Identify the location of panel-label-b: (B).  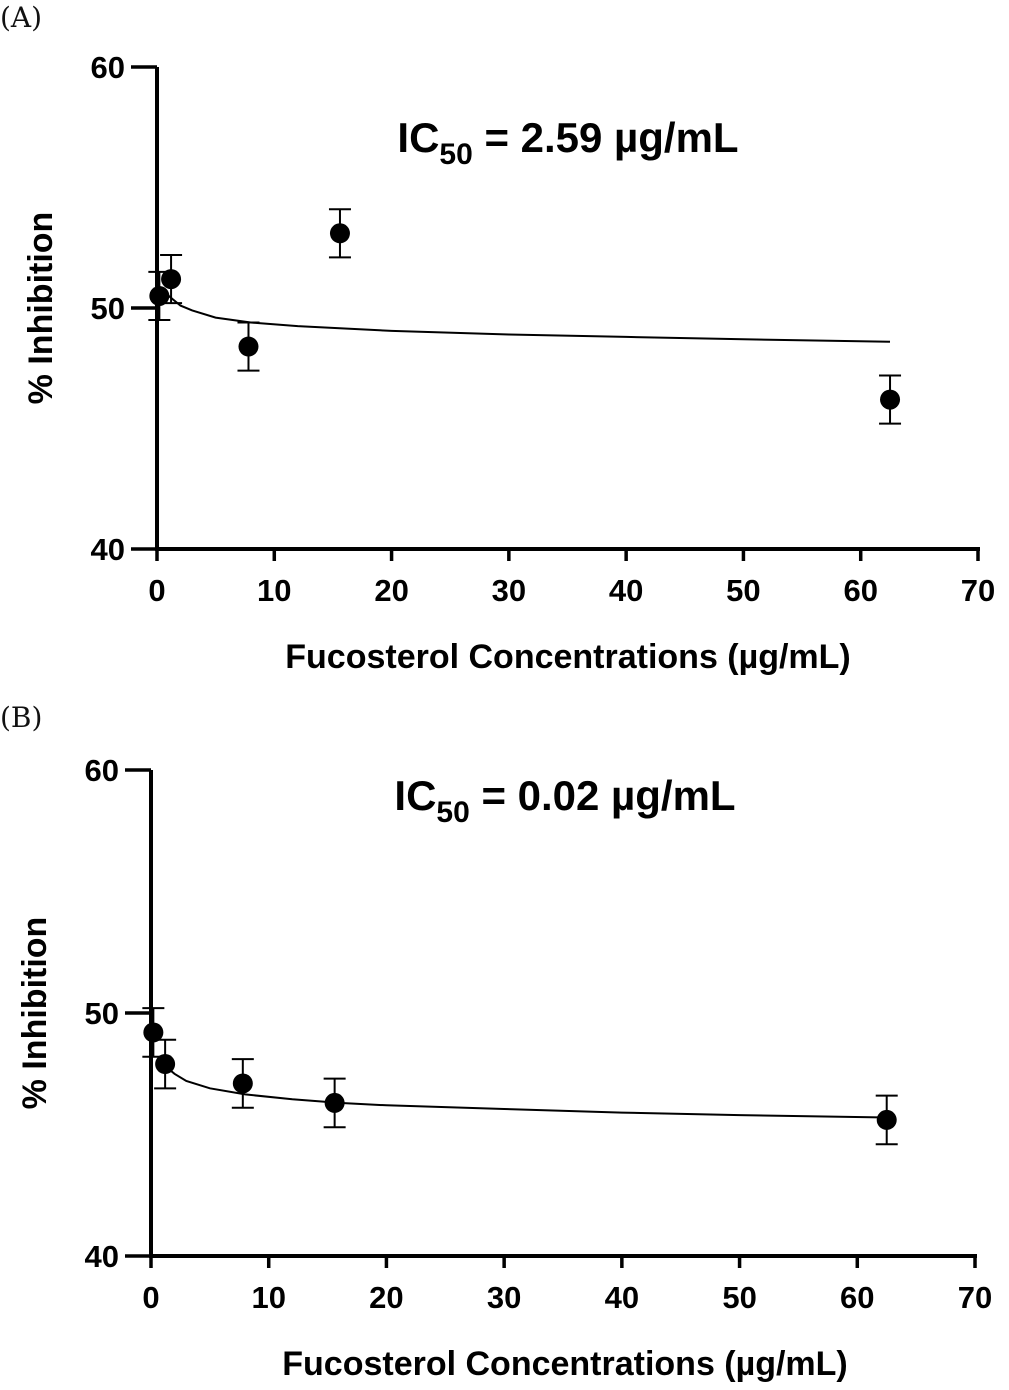
(21, 717).